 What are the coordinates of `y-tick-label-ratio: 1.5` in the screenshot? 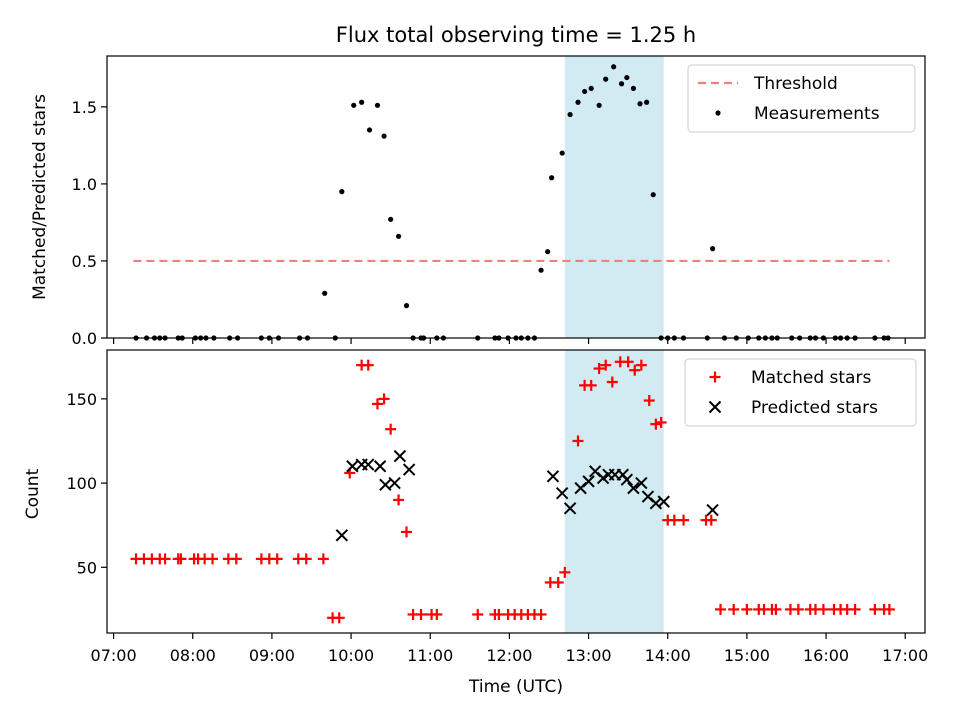 It's located at (84, 107).